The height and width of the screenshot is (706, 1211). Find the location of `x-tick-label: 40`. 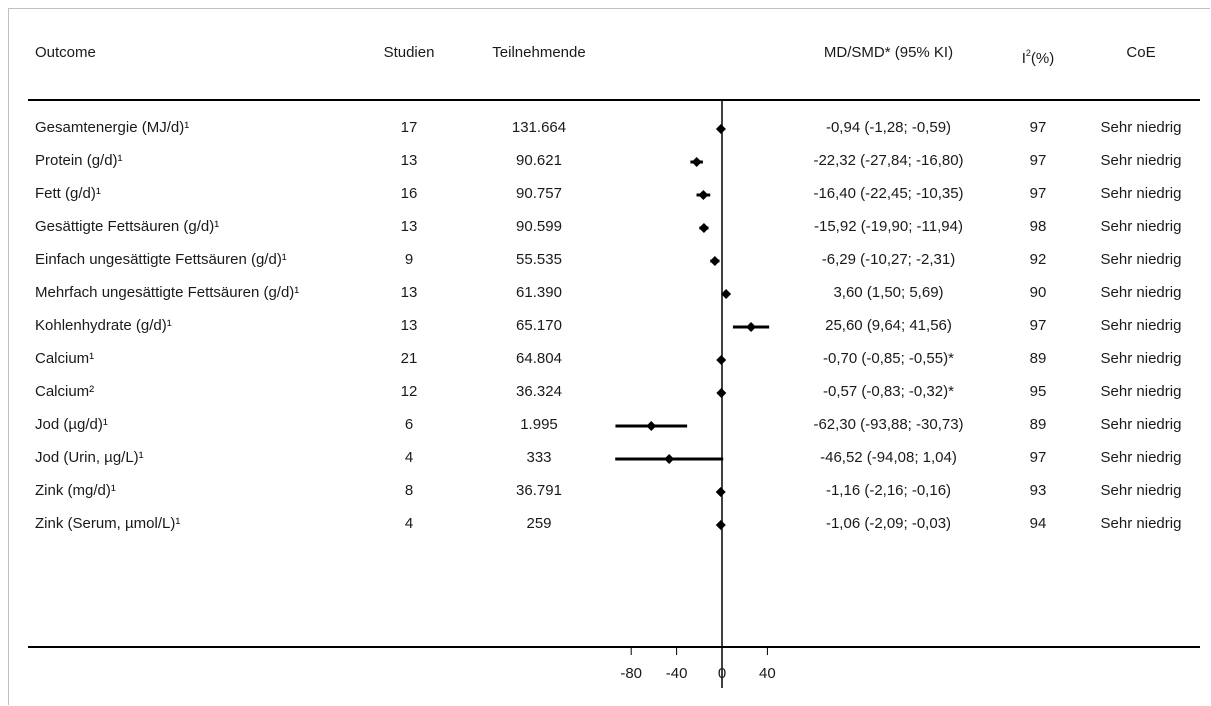

x-tick-label: 40 is located at coordinates (767, 673).